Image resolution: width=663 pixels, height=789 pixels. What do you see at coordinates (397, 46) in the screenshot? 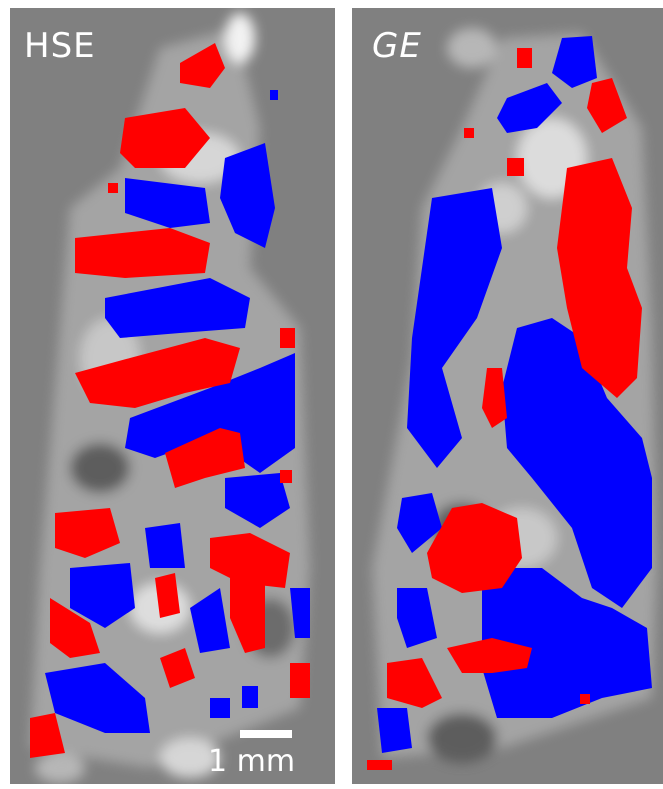
I see `panel-label-ge: GE` at bounding box center [397, 46].